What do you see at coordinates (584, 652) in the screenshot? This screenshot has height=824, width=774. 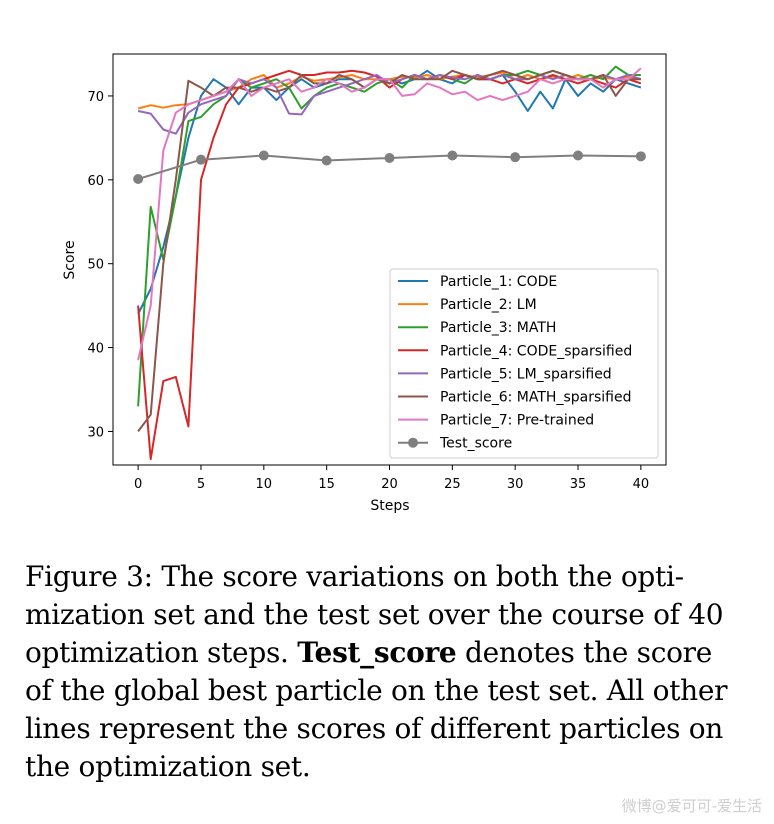 I see `caption-text: denotes the score` at bounding box center [584, 652].